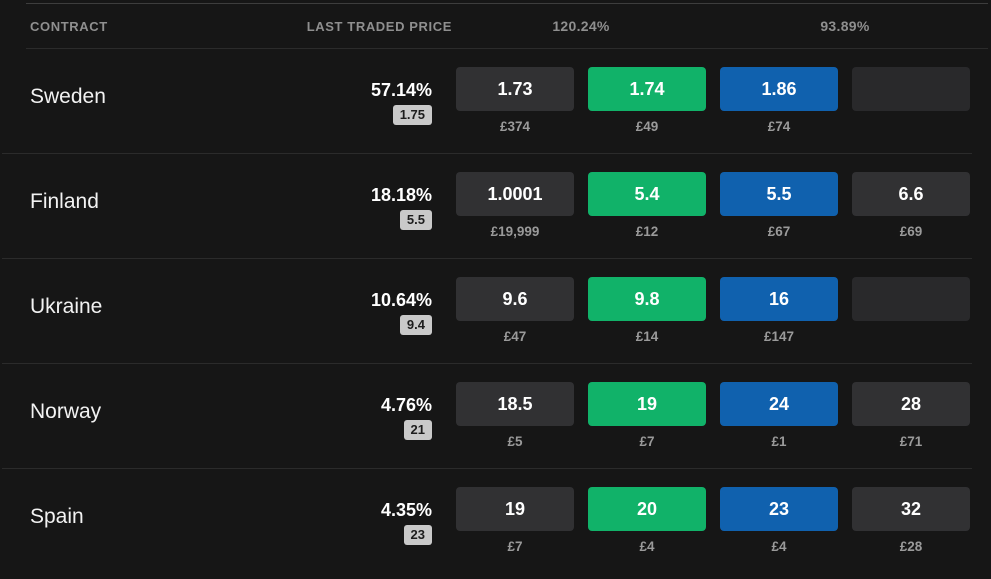  Describe the element at coordinates (515, 89) in the screenshot. I see `back-outer-price-cell: 1.73` at that location.